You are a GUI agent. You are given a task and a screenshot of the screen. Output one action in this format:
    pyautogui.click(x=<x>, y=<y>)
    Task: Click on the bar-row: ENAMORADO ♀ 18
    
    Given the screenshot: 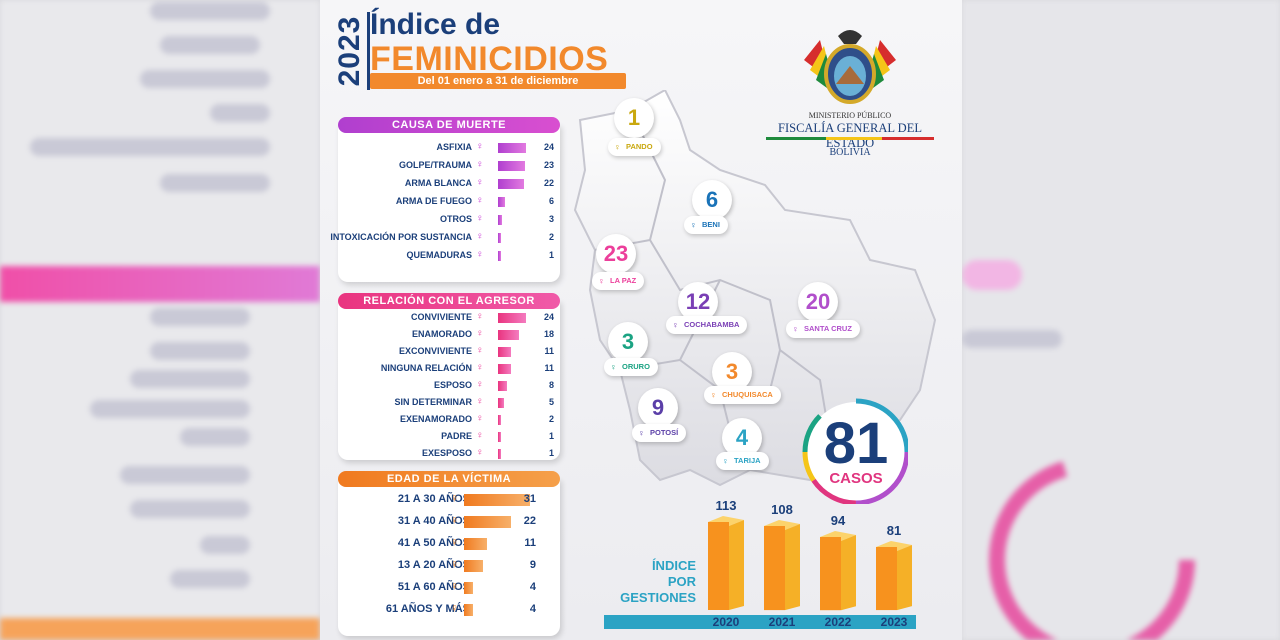 What is the action you would take?
    pyautogui.click(x=449, y=335)
    